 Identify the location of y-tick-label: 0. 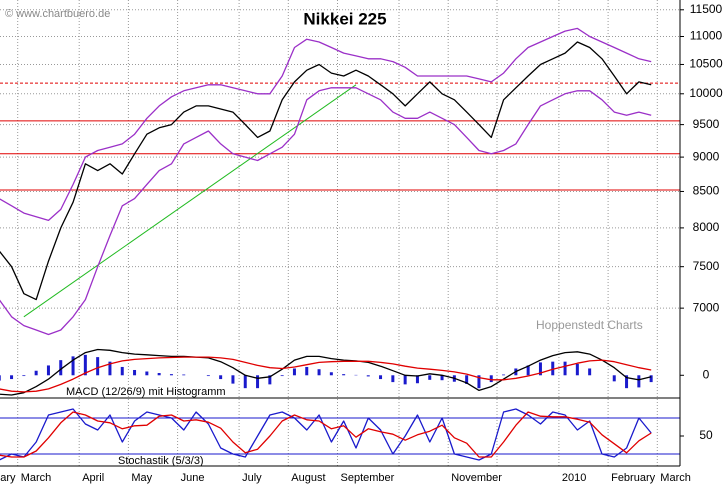
(706, 374).